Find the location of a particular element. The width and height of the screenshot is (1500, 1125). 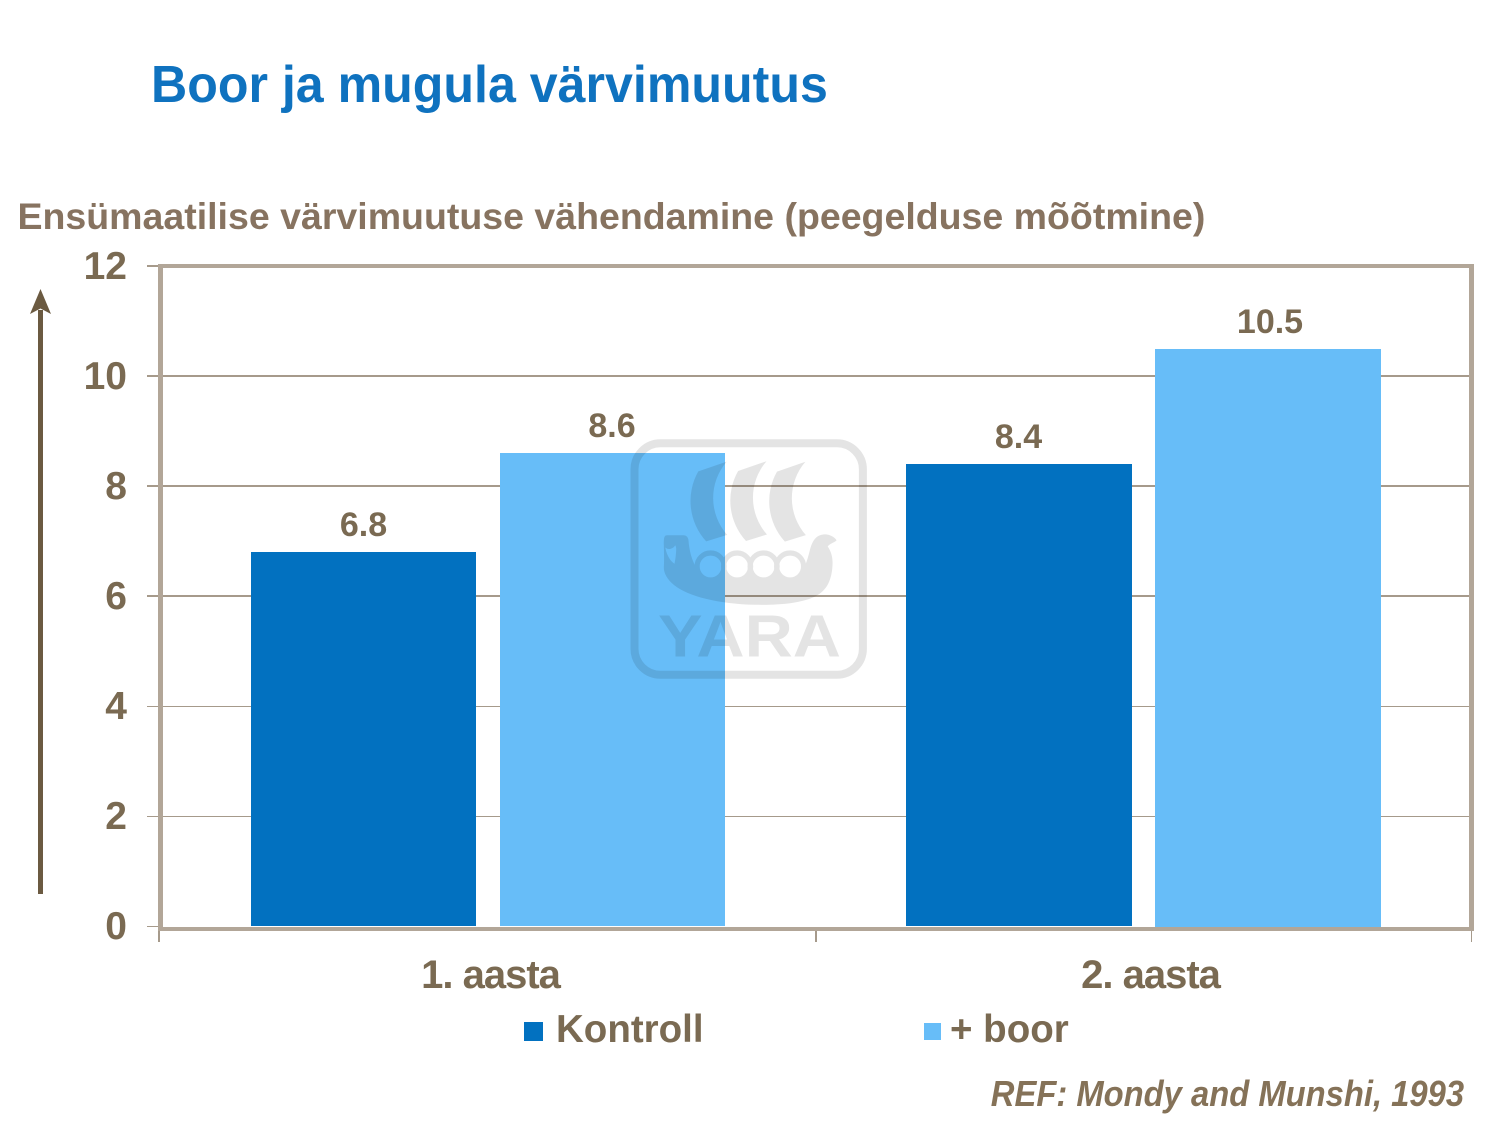

svg-text: YARA is located at coordinates (749, 637).